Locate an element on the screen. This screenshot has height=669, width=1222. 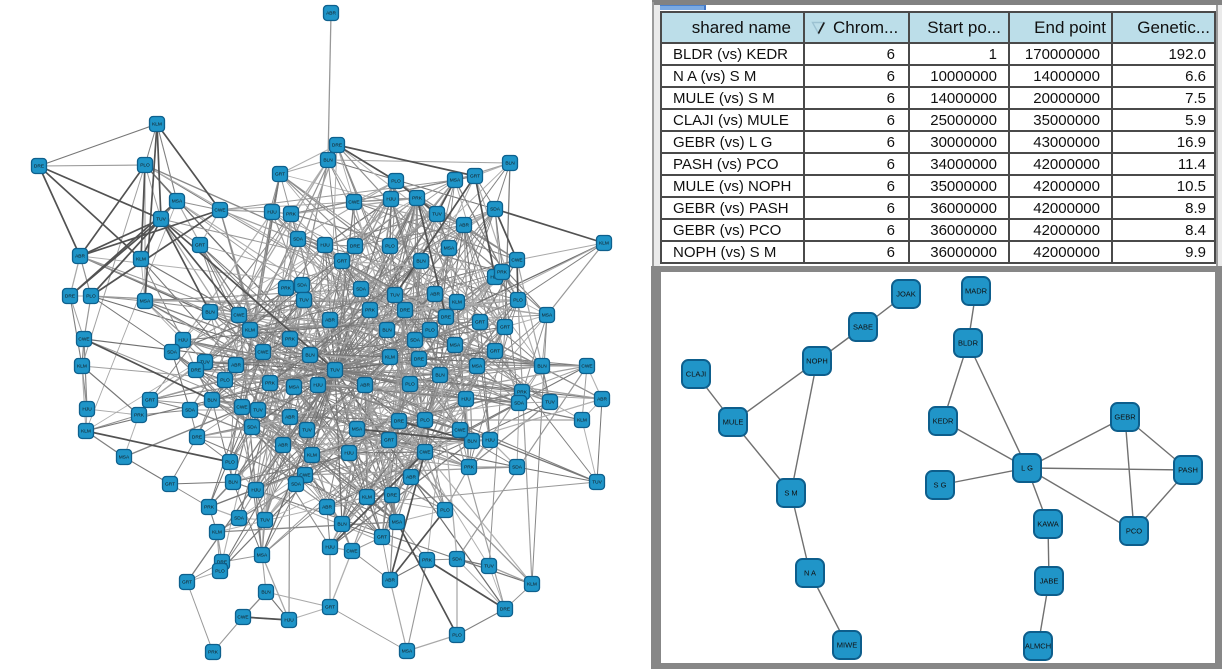
svg-text: ALMCH is located at coordinates (1038, 646).